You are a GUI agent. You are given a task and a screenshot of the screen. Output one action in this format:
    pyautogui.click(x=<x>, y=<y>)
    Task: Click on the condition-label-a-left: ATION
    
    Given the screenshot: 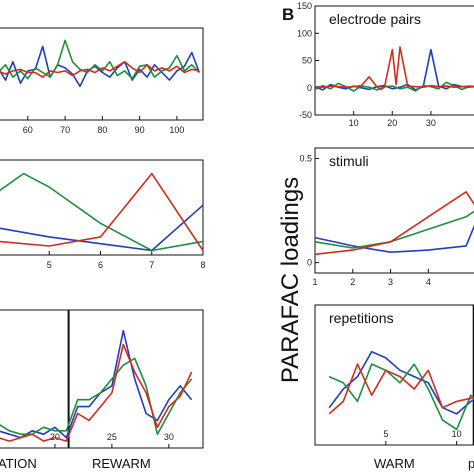 What is the action you would take?
    pyautogui.click(x=18, y=463)
    